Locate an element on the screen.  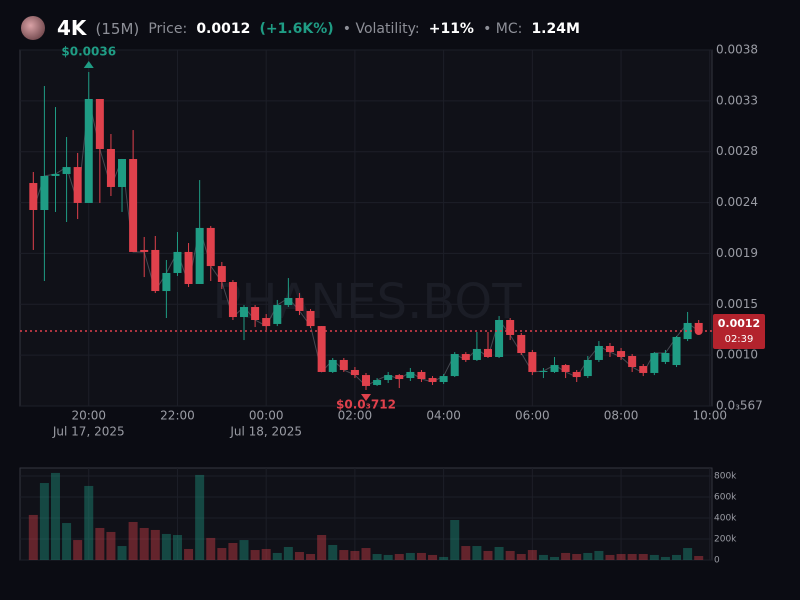
price: 0.0012 is located at coordinates (223, 29).